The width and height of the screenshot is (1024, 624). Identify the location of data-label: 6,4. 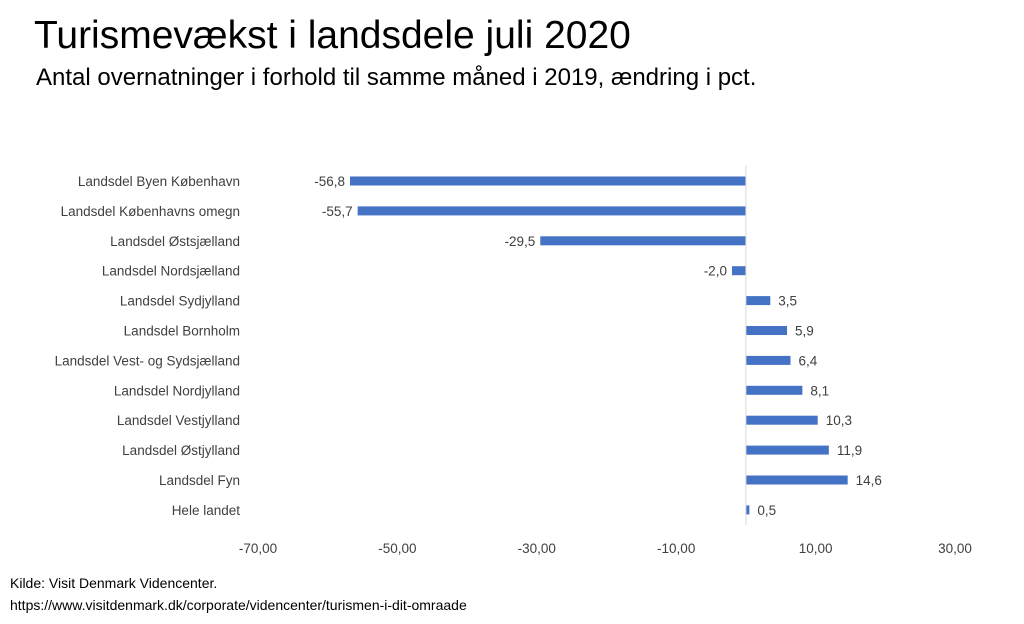
(808, 360).